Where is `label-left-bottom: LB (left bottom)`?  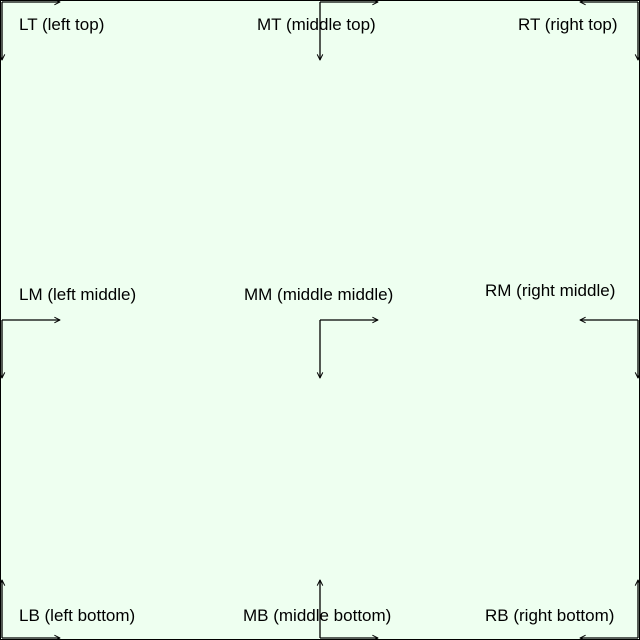 label-left-bottom: LB (left bottom) is located at coordinates (77, 615).